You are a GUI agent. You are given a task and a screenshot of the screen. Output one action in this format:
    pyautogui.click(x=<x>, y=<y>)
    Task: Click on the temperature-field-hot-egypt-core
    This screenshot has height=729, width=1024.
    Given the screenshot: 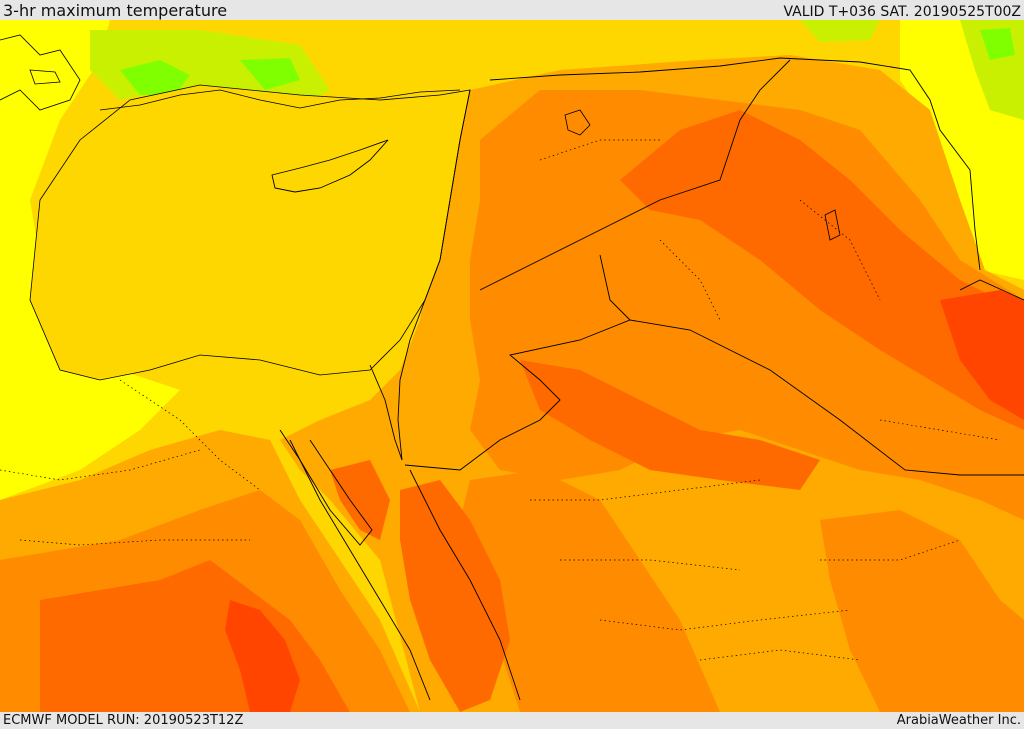 What is the action you would take?
    pyautogui.click(x=262, y=656)
    